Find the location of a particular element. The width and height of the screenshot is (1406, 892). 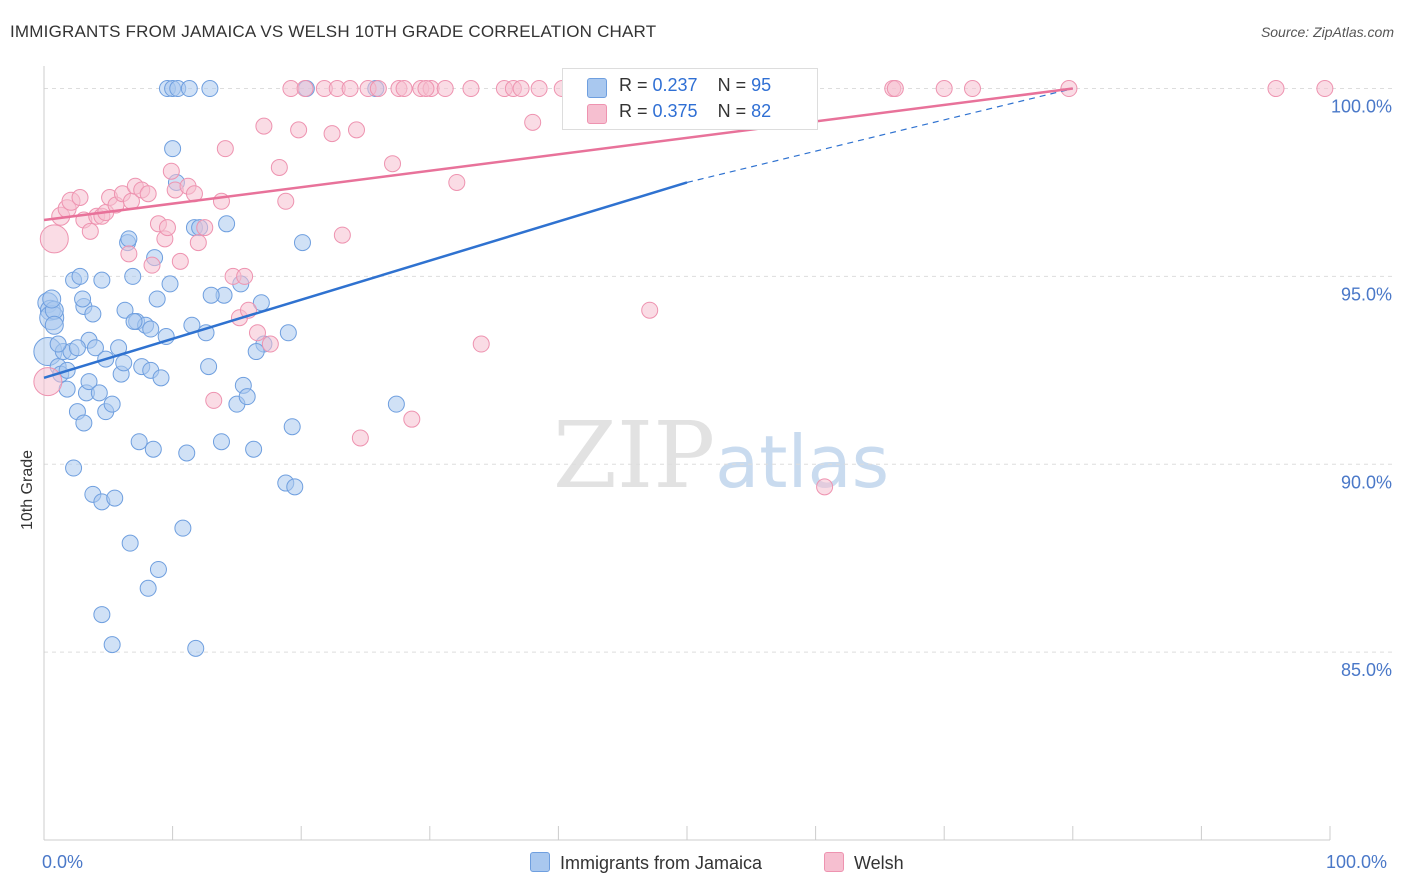

legend-label-jamaica: Immigrants from Jamaica is located at coordinates (661, 863).